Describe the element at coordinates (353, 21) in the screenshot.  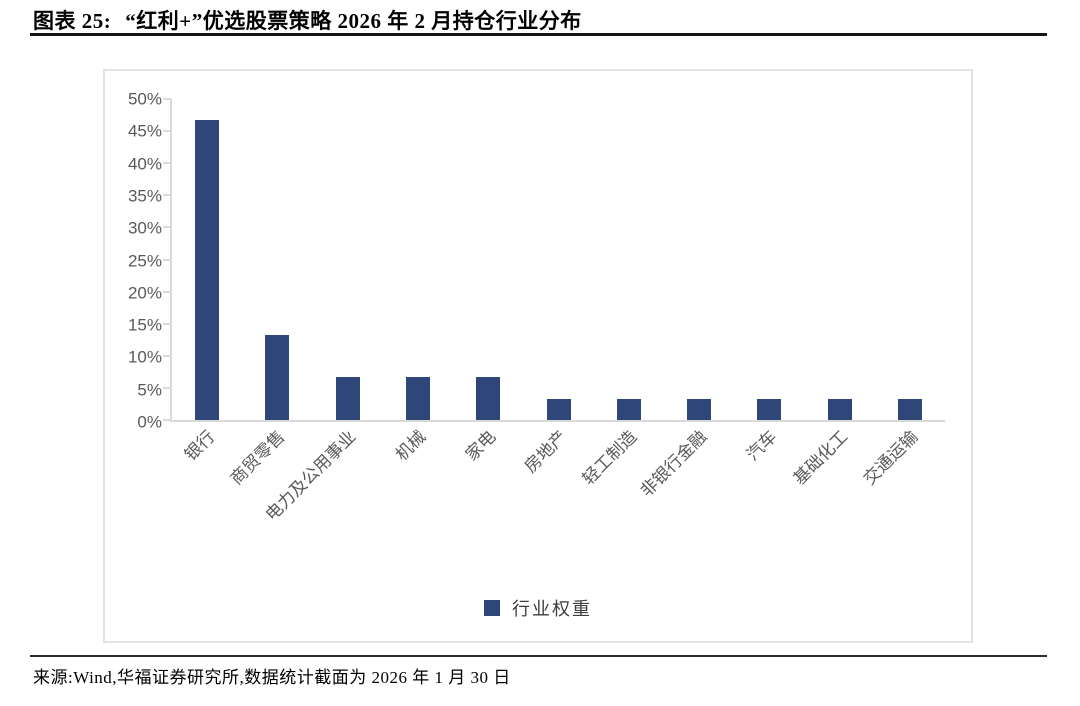
I see `figure-title-text: “红利+”优选股票策略 2026 年 2 月持仓行业分布` at that location.